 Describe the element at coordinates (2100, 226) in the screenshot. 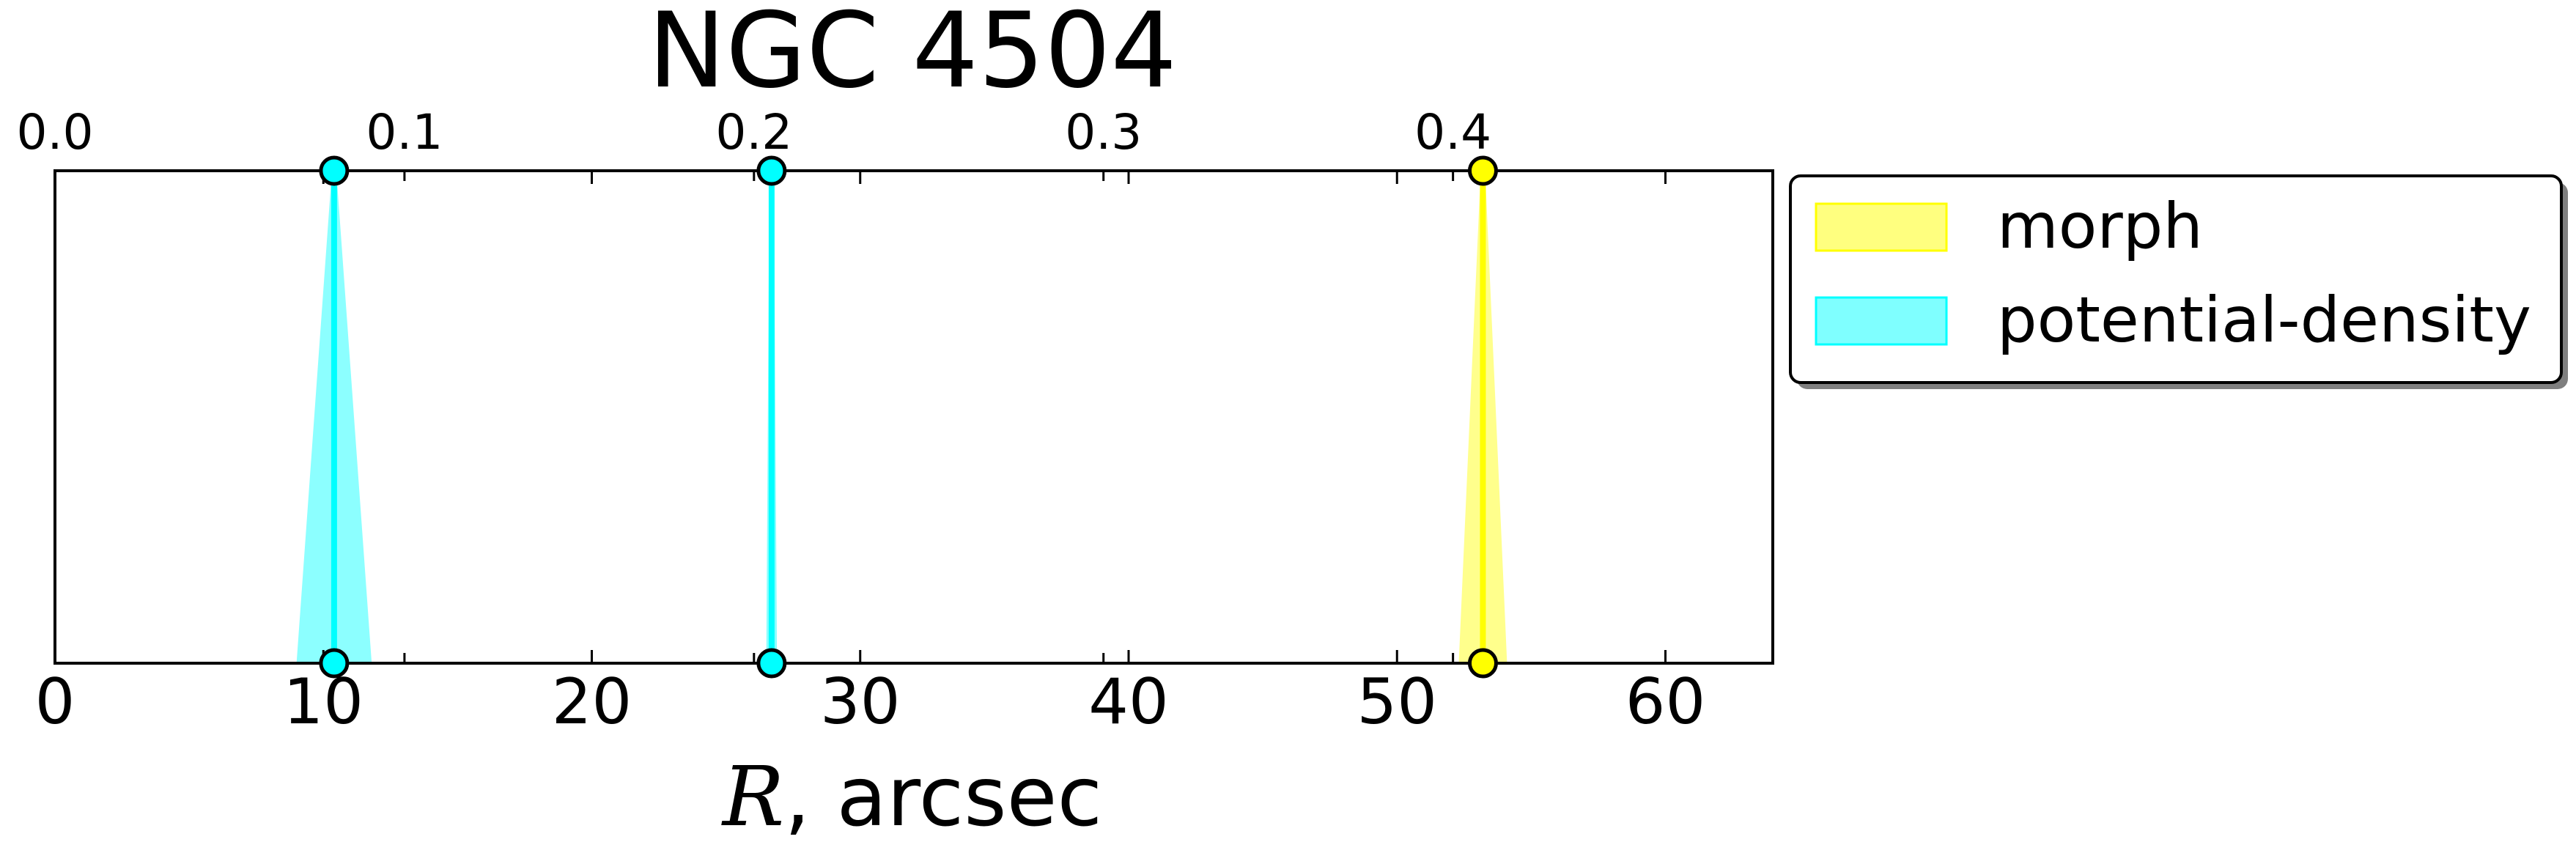

I see `legend-label-morph: morph` at that location.